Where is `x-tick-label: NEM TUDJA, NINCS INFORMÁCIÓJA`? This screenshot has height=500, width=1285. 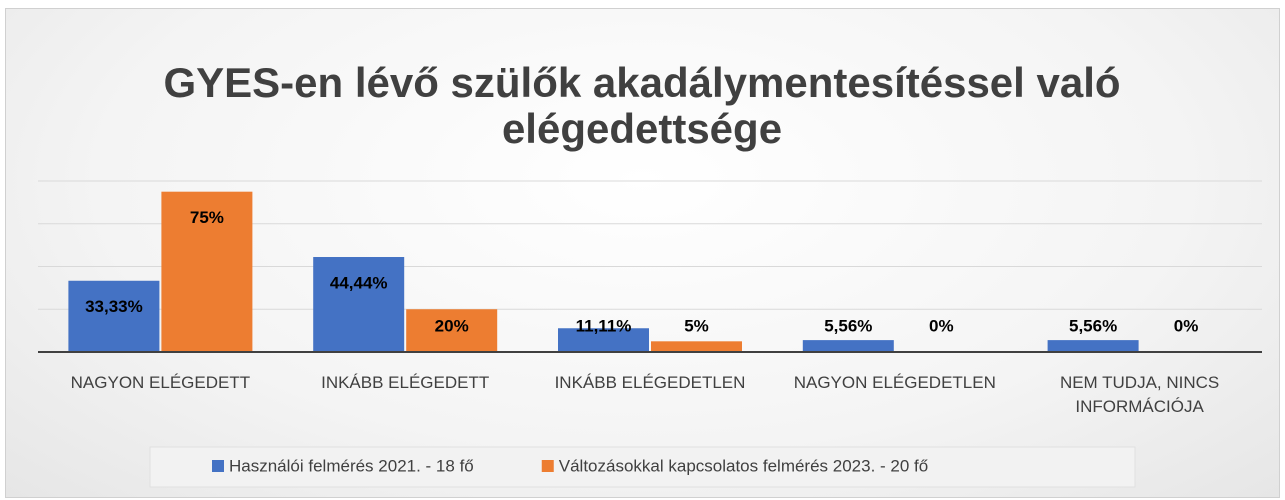
x-tick-label: NEM TUDJA, NINCS INFORMÁCIÓJA is located at coordinates (1139, 394).